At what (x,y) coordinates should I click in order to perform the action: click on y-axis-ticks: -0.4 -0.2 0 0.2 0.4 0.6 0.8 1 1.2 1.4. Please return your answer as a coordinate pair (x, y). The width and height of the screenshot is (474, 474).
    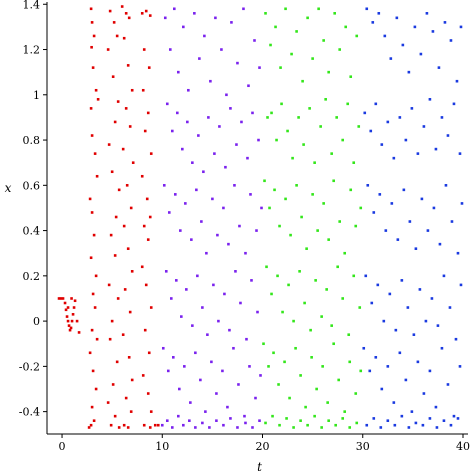
    Looking at the image, I should click on (33, 209).